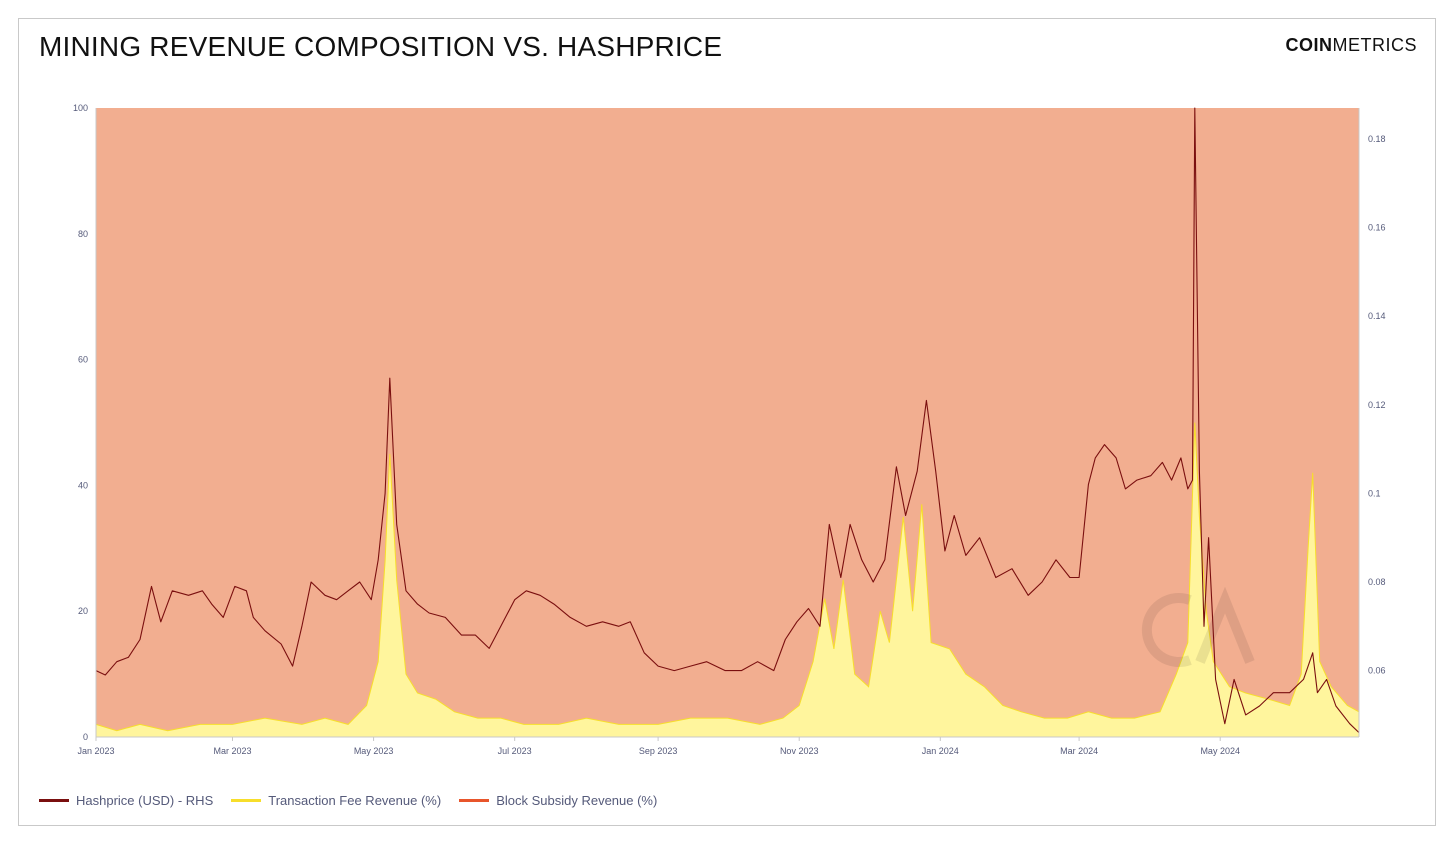  Describe the element at coordinates (83, 234) in the screenshot. I see `y-left-tick-label: 80` at that location.